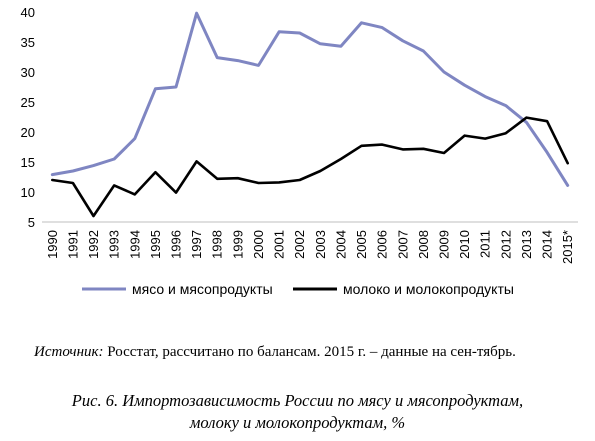 The width and height of the screenshot is (595, 441). What do you see at coordinates (547, 244) in the screenshot?
I see `x-tick-label: 2014` at bounding box center [547, 244].